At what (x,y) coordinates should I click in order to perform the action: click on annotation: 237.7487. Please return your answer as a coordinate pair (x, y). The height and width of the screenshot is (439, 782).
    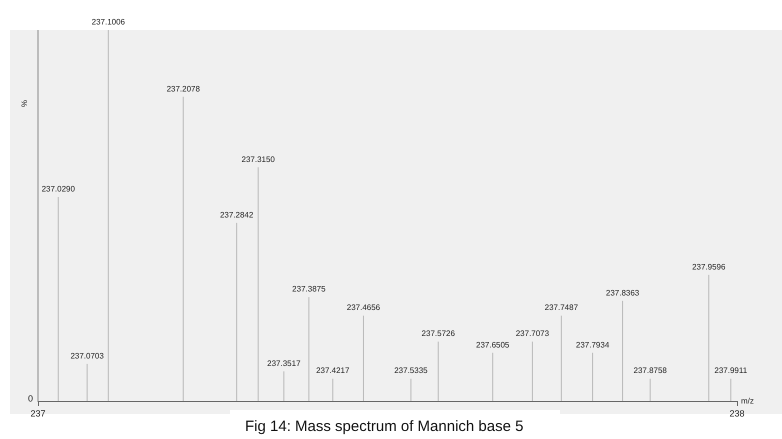
    Looking at the image, I should click on (561, 307).